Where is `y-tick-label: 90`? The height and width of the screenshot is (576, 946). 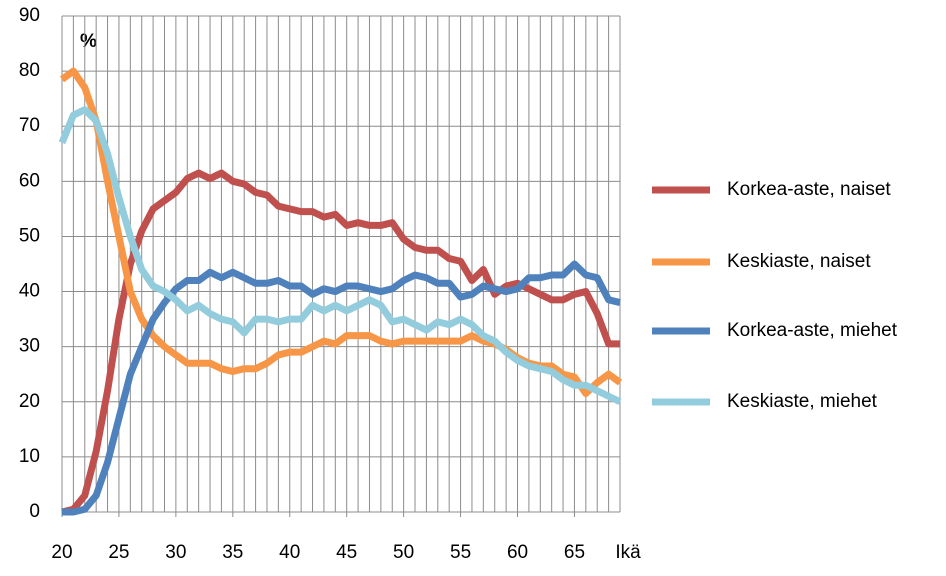 y-tick-label: 90 is located at coordinates (29, 15).